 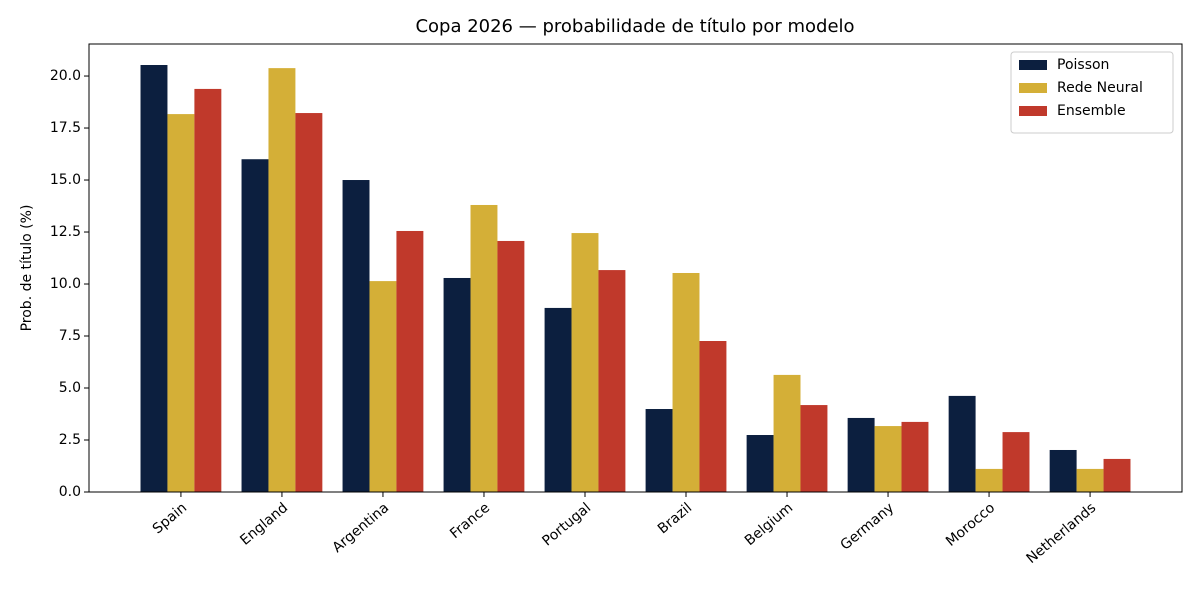 I want to click on legend: Poisson Rede Neural Ensemble, so click(x=1092, y=92).